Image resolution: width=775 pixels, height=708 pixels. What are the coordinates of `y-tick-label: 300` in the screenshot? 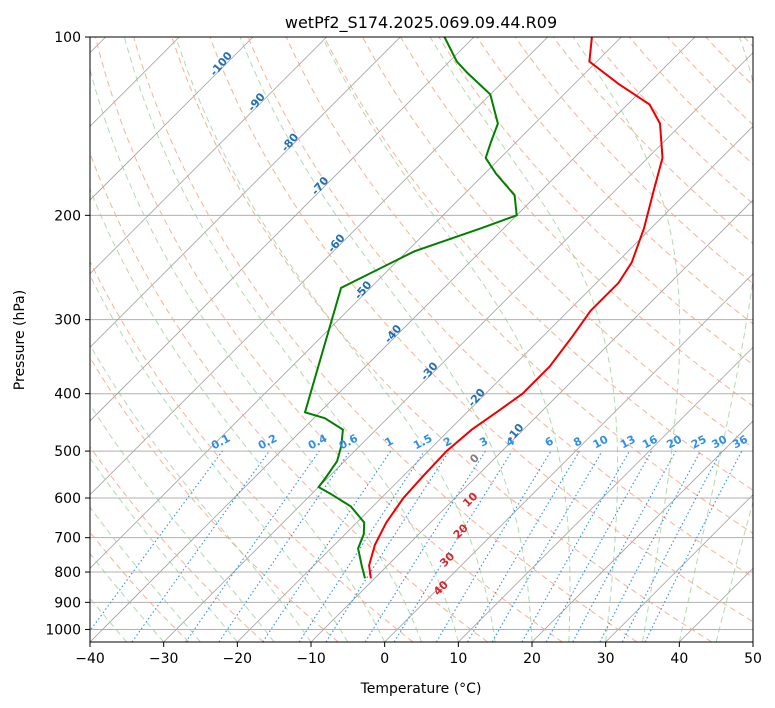 It's located at (67, 321).